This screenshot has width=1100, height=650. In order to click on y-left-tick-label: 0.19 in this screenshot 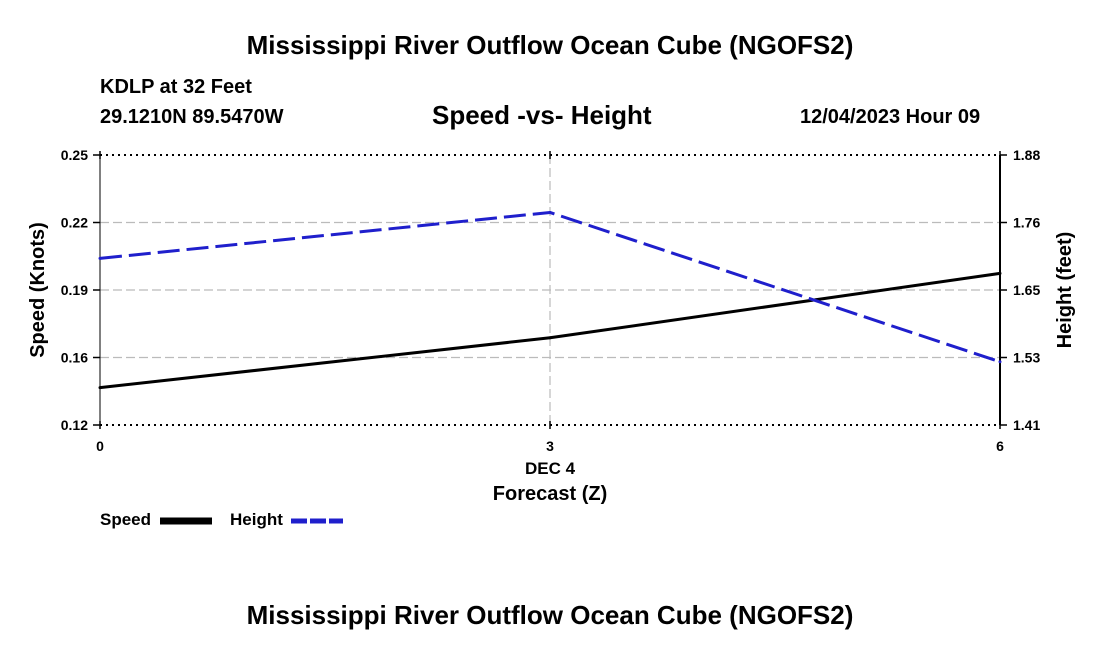, I will do `click(74, 290)`.